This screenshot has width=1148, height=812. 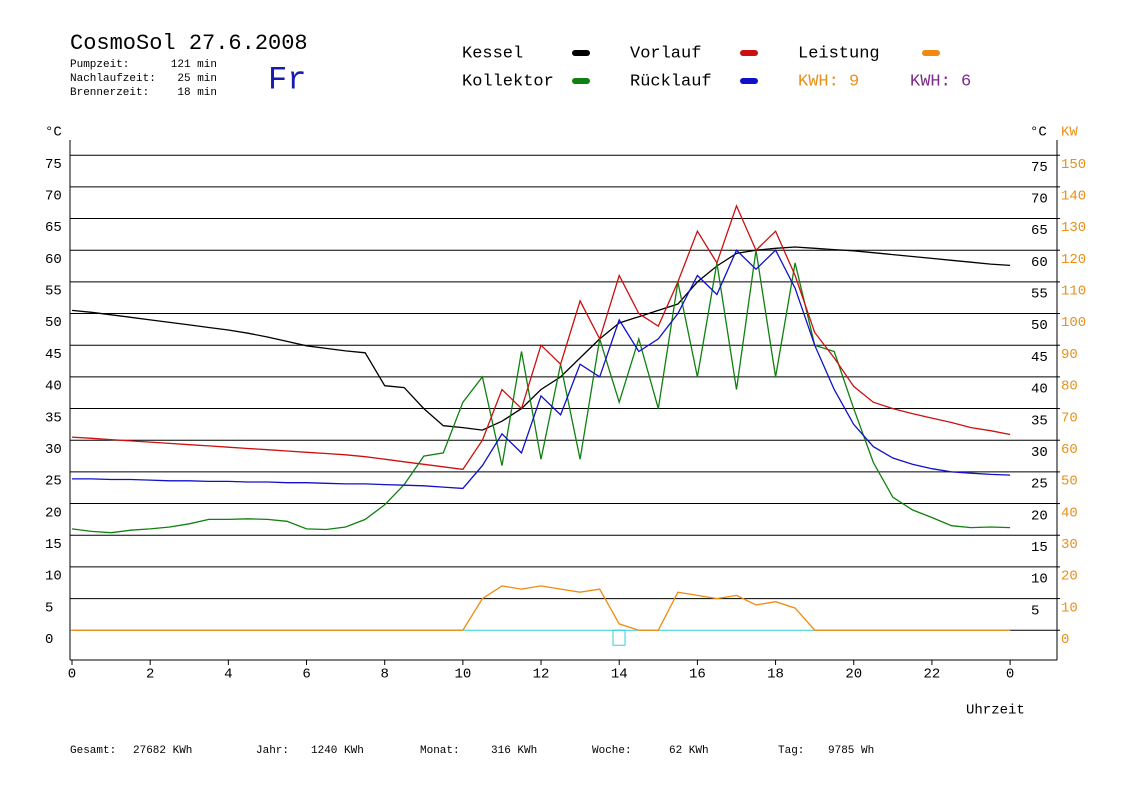 What do you see at coordinates (1069, 577) in the screenshot?
I see `y2-tick-label: 20` at bounding box center [1069, 577].